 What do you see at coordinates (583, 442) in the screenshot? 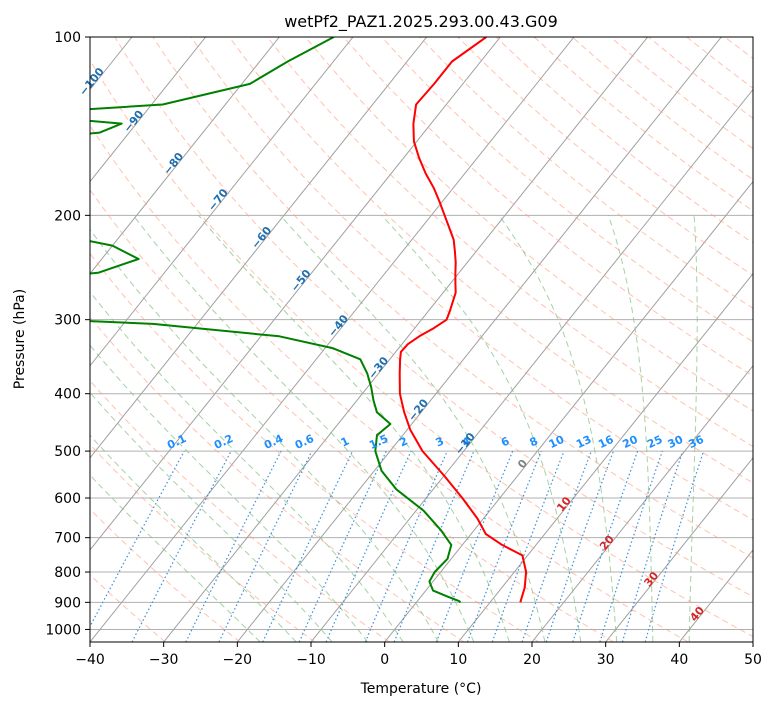
I see `mixing-ratio-label-13: 13` at bounding box center [583, 442].